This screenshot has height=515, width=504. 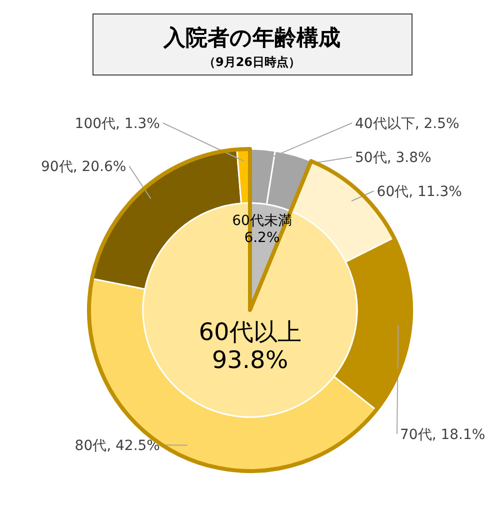 I want to click on slice-label: 40代以下, 2.5%, so click(x=407, y=124).